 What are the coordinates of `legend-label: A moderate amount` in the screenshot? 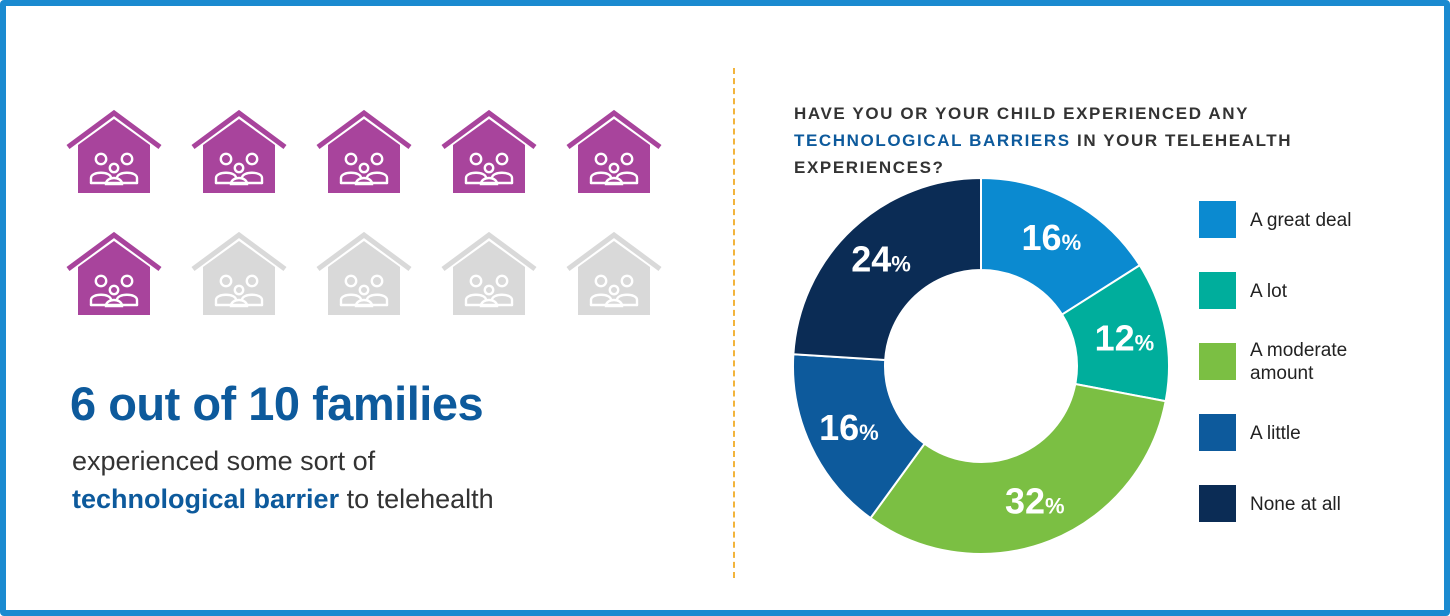 It's located at (1299, 362).